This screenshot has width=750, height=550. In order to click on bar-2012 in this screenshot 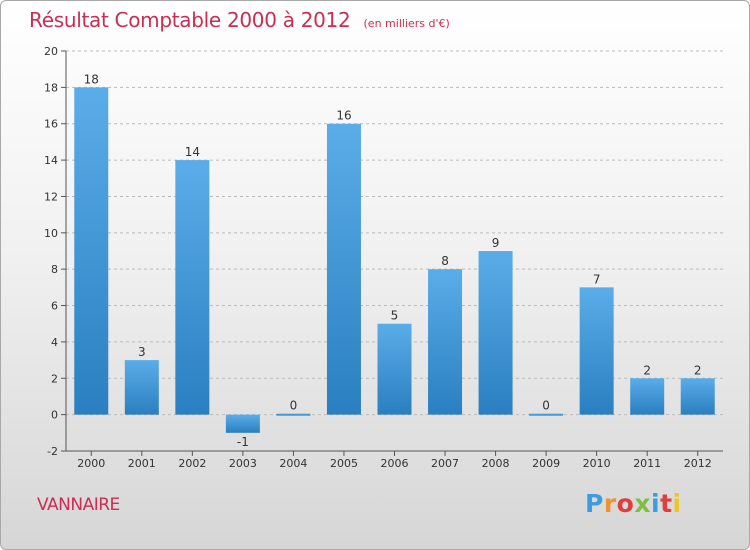, I will do `click(697, 396)`.